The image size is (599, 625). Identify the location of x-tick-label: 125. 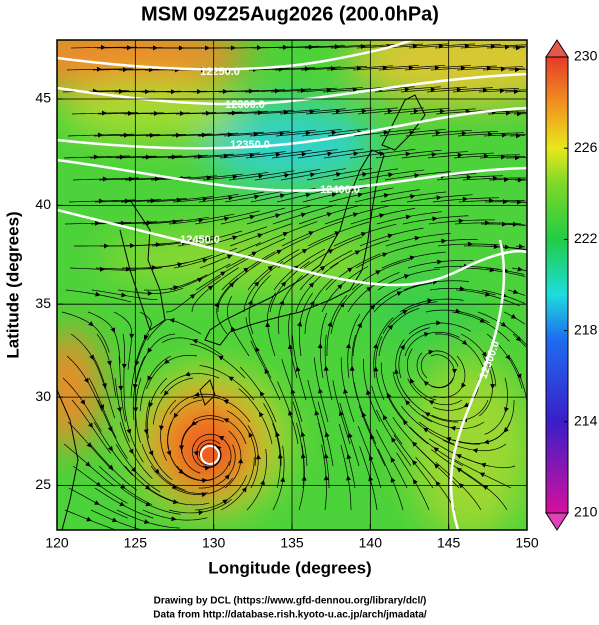
(136, 543).